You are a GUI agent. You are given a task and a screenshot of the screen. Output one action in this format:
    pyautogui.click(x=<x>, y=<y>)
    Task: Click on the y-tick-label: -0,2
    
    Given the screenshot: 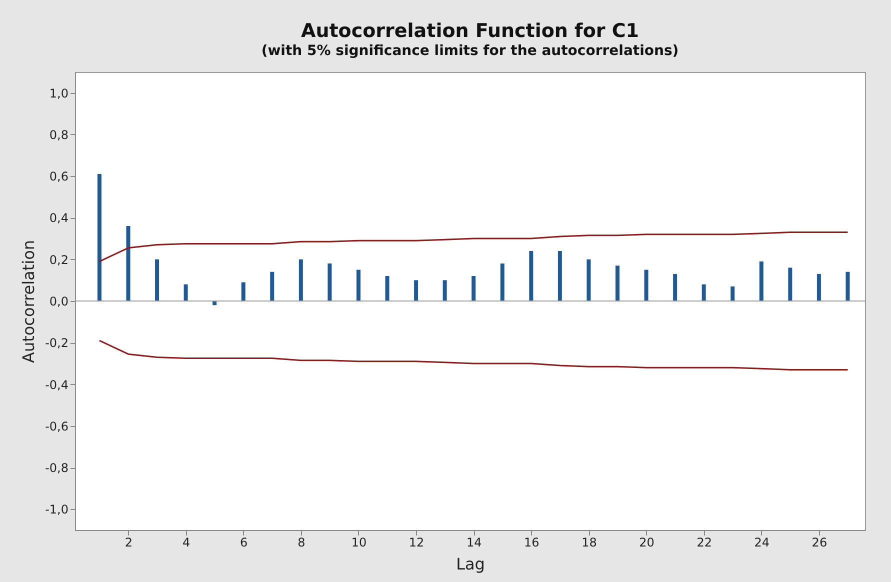 What is the action you would take?
    pyautogui.click(x=56, y=343)
    